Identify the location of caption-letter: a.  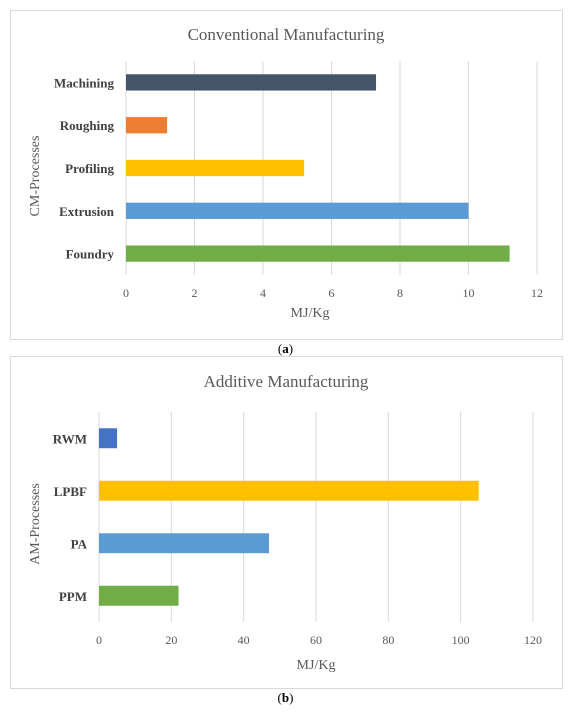
(285, 348).